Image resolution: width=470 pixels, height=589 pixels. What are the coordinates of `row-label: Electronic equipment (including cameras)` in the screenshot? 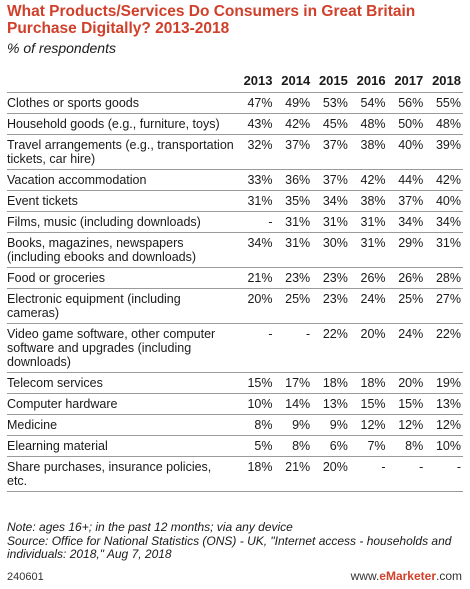 It's located at (122, 306).